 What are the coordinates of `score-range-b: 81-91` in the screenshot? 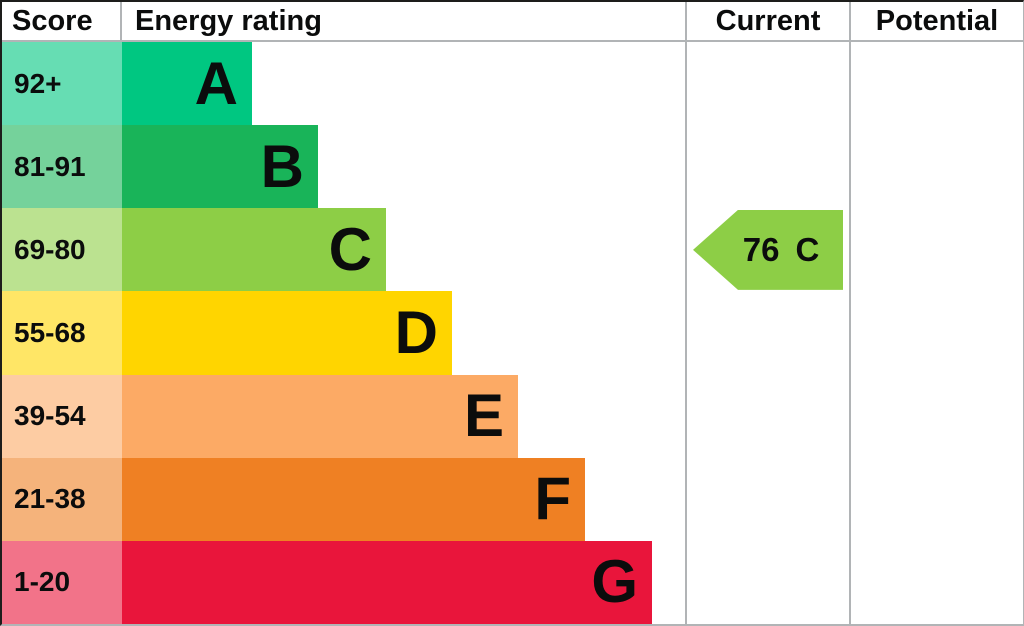 It's located at (62, 167).